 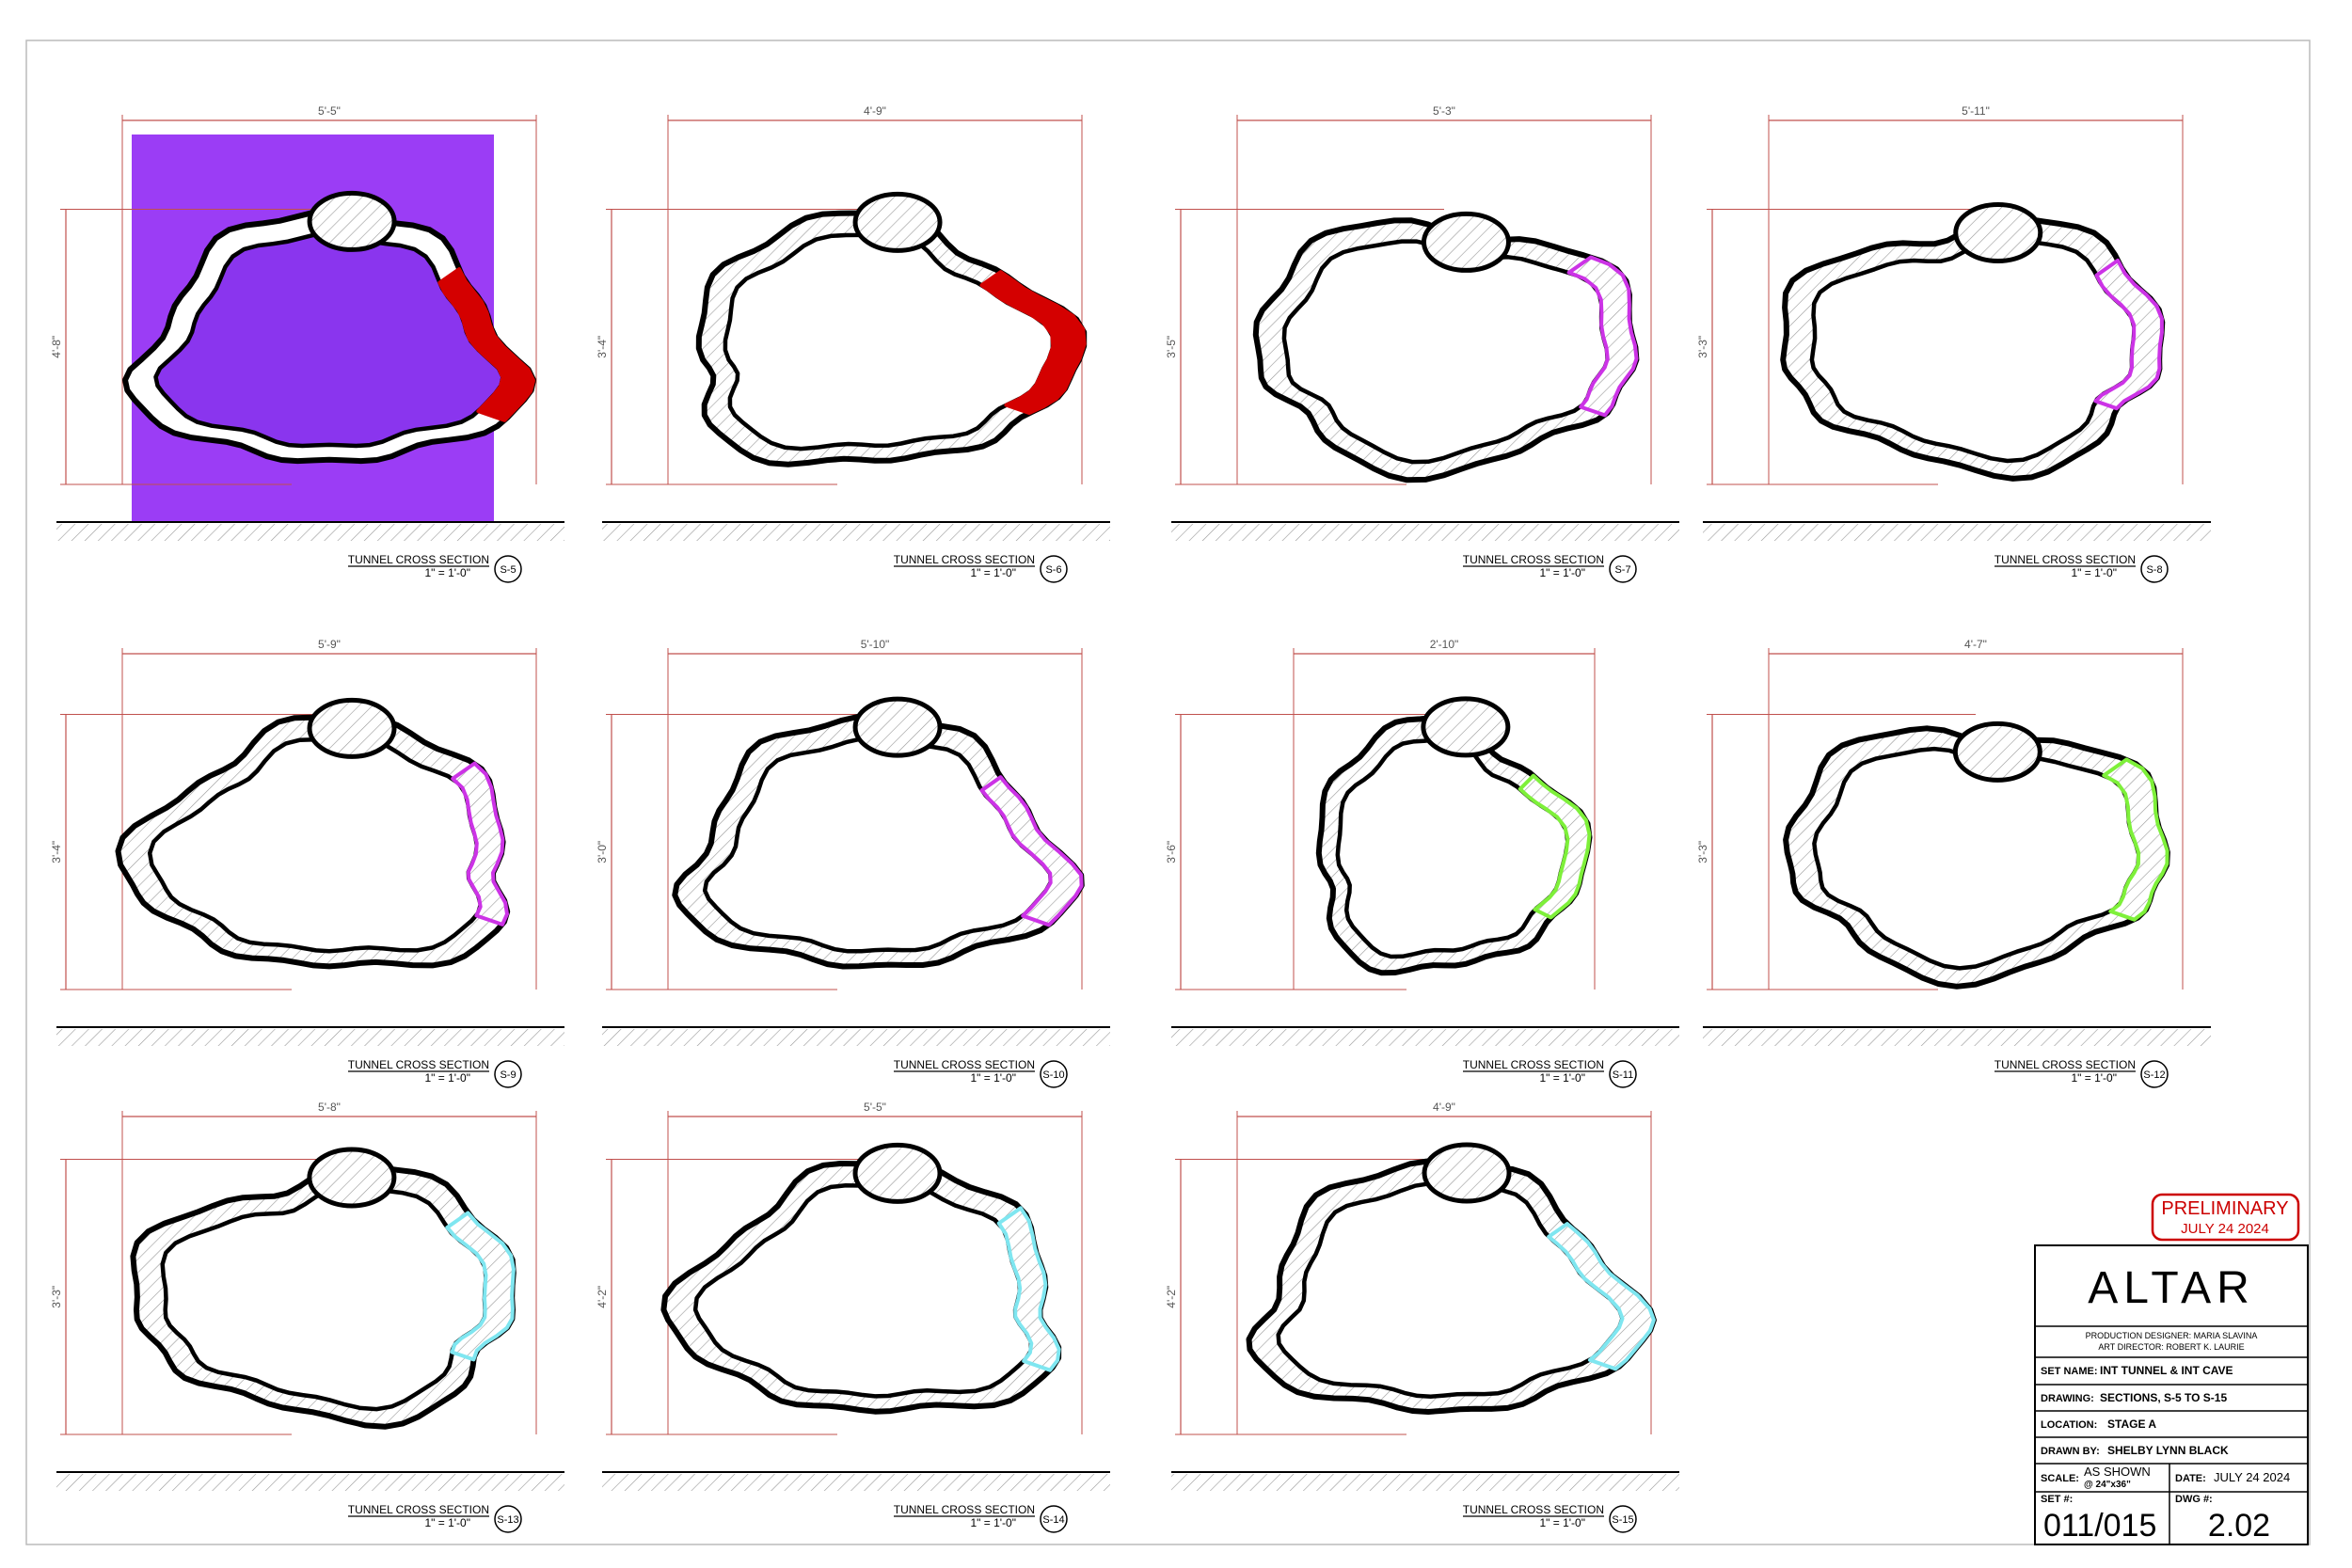 What do you see at coordinates (602, 1297) in the screenshot?
I see `height-dimension: 4'-2"` at bounding box center [602, 1297].